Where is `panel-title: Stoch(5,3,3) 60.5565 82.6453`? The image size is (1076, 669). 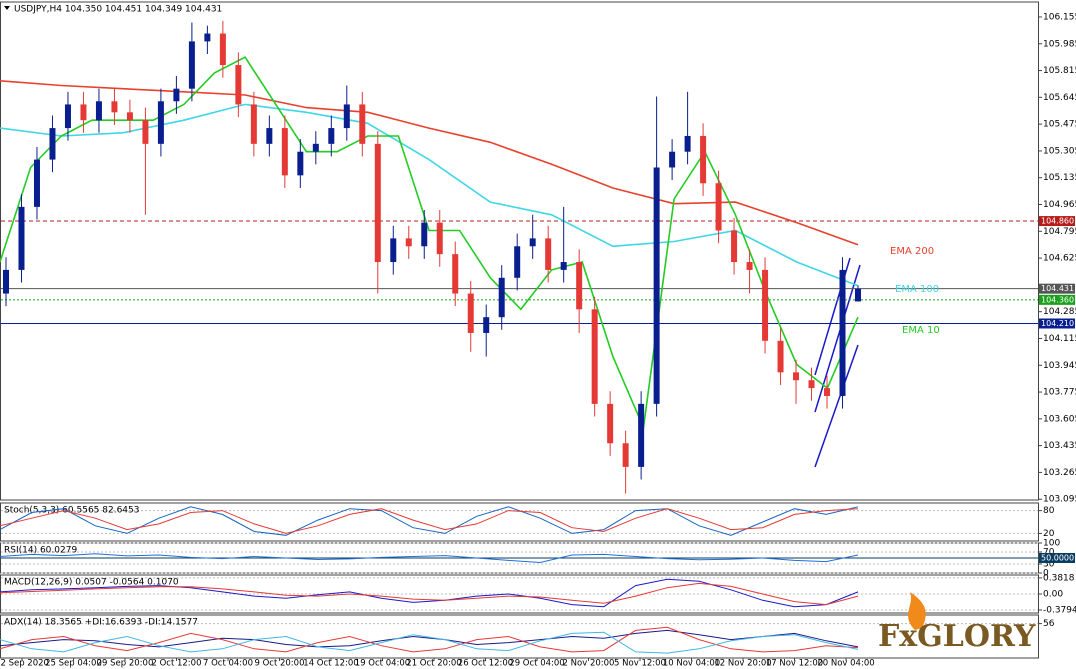 panel-title: Stoch(5,3,3) 60.5565 82.6453 is located at coordinates (71, 511).